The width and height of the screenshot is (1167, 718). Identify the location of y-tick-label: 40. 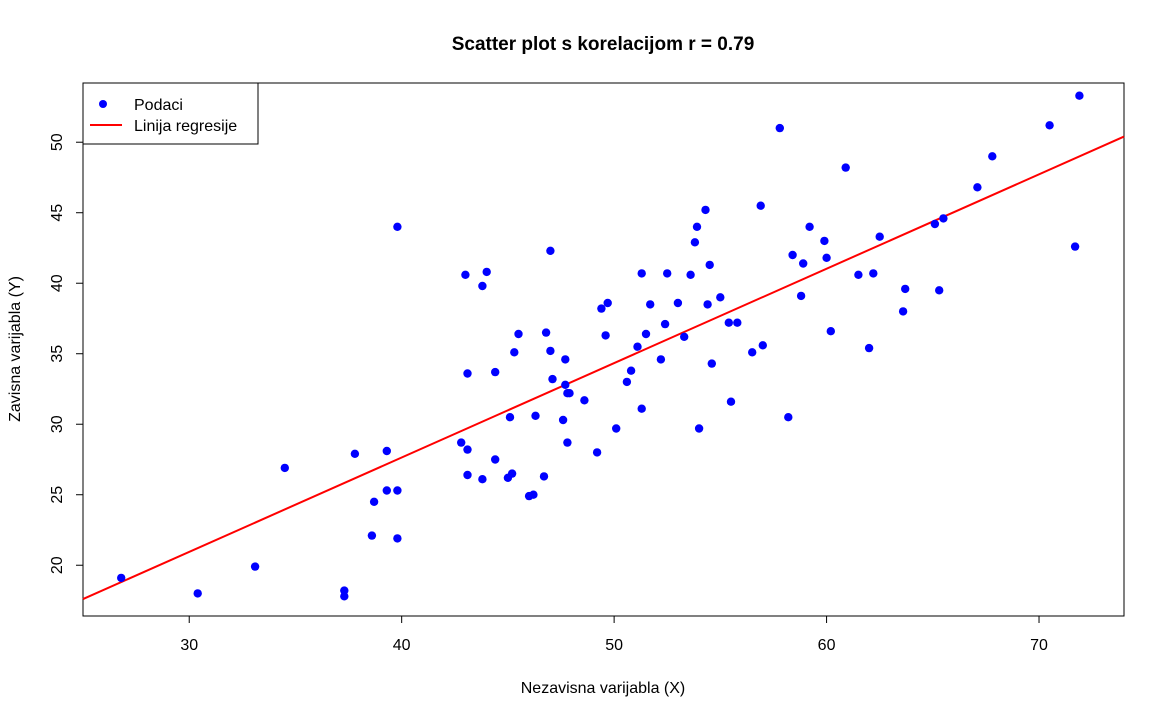
(57, 283).